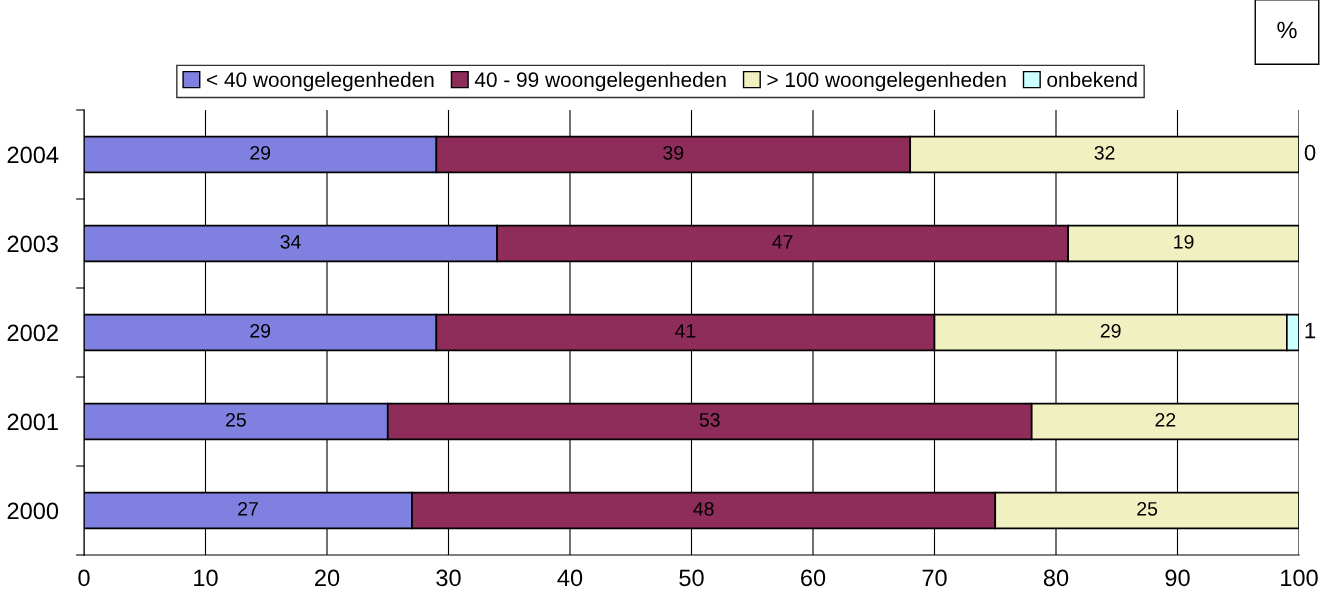 The image size is (1321, 602). What do you see at coordinates (685, 331) in the screenshot?
I see `data-label: 41` at bounding box center [685, 331].